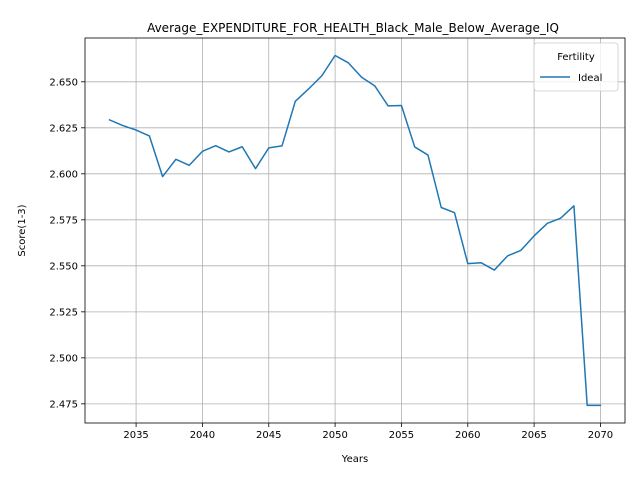  Describe the element at coordinates (202, 435) in the screenshot. I see `x-tick-label: 2040` at that location.